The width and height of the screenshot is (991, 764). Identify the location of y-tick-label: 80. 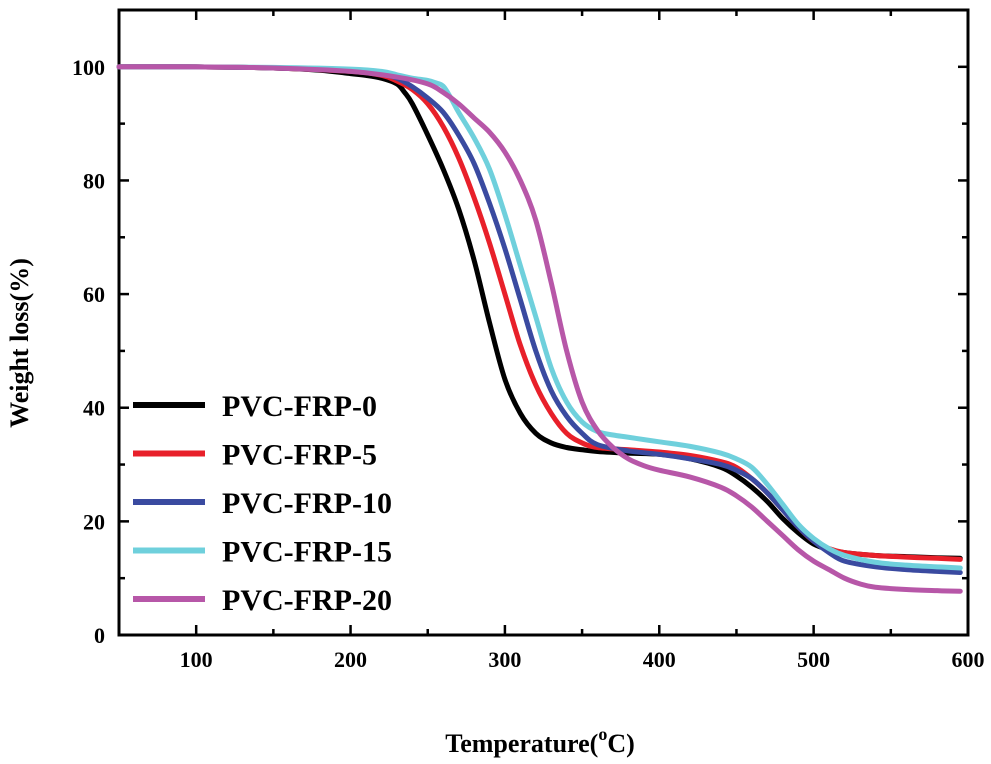
(94, 180).